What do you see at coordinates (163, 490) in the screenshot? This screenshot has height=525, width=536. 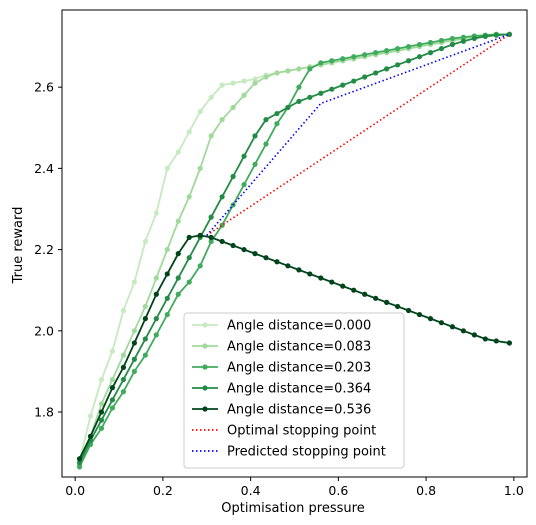 I see `x-tick-label: 0.2` at bounding box center [163, 490].